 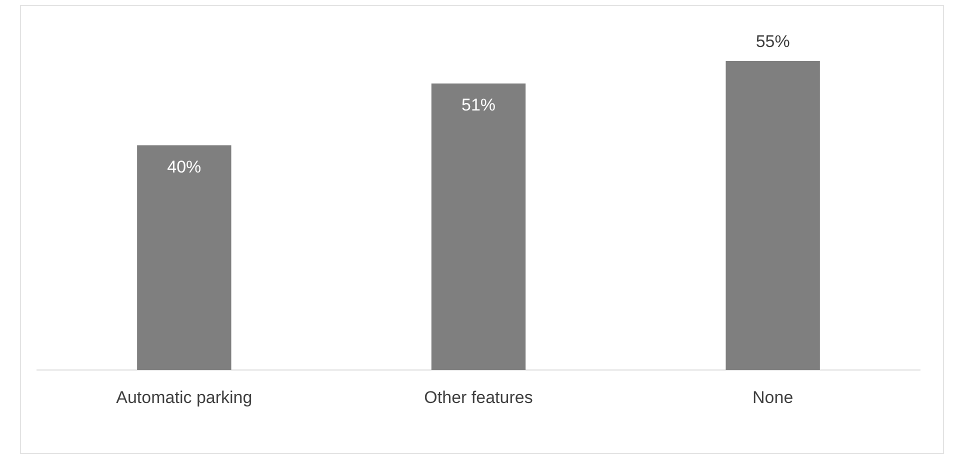 What do you see at coordinates (773, 397) in the screenshot?
I see `x-tick-label: None` at bounding box center [773, 397].